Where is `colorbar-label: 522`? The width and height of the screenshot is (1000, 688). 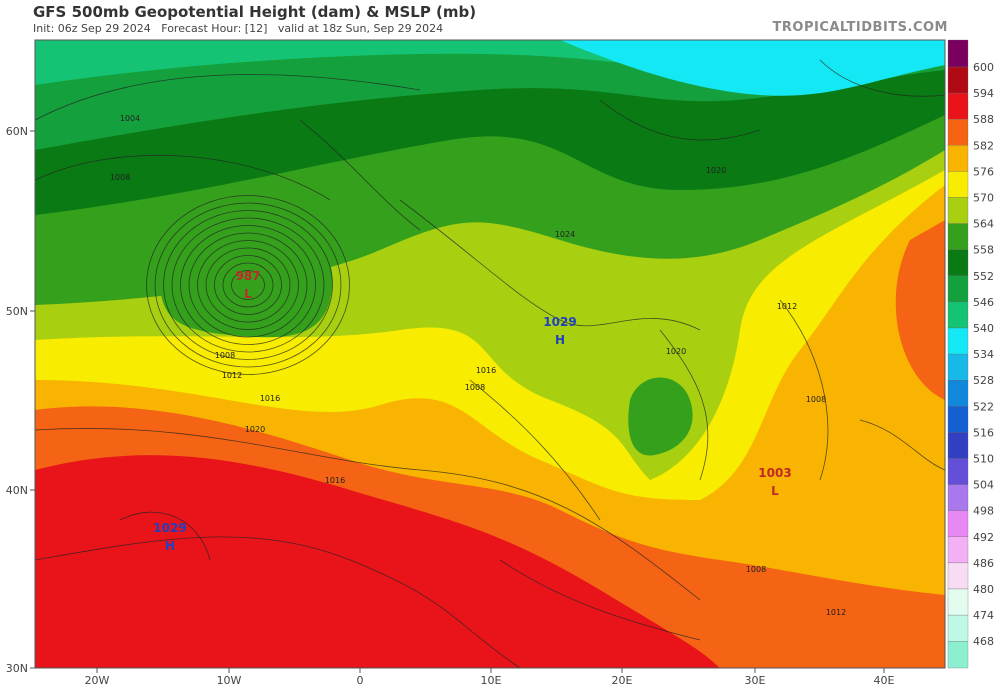
colorbar-label: 522 is located at coordinates (983, 406).